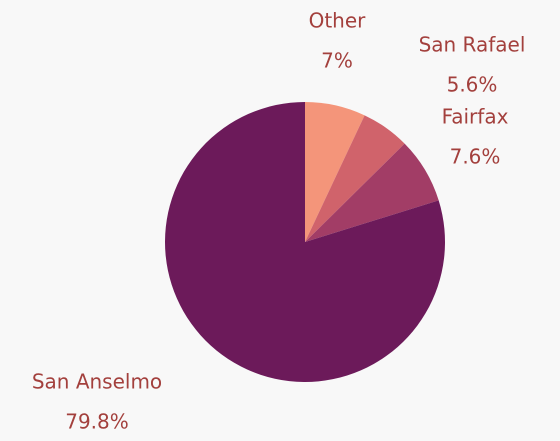 This screenshot has width=560, height=441. What do you see at coordinates (472, 85) in the screenshot?
I see `slice-value: 5.6%` at bounding box center [472, 85].